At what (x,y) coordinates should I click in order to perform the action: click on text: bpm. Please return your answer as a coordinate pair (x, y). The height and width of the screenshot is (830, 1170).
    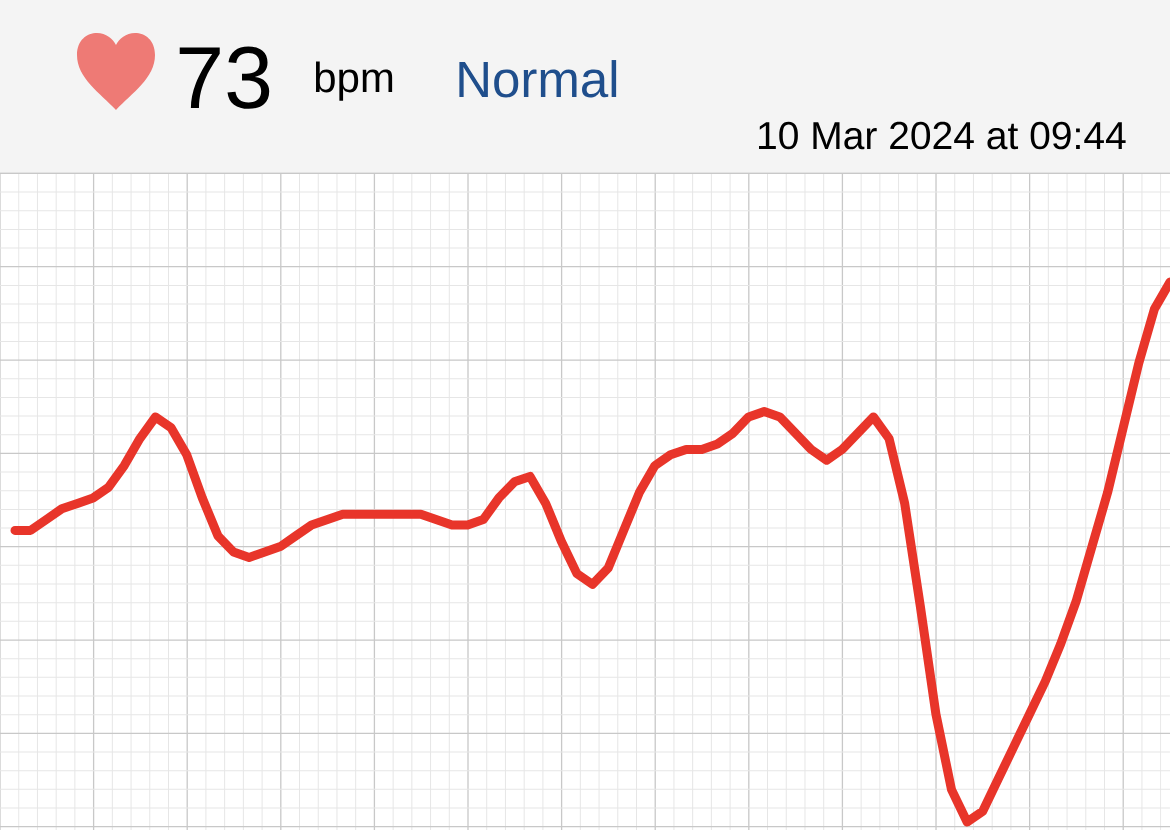
    Looking at the image, I should click on (354, 81).